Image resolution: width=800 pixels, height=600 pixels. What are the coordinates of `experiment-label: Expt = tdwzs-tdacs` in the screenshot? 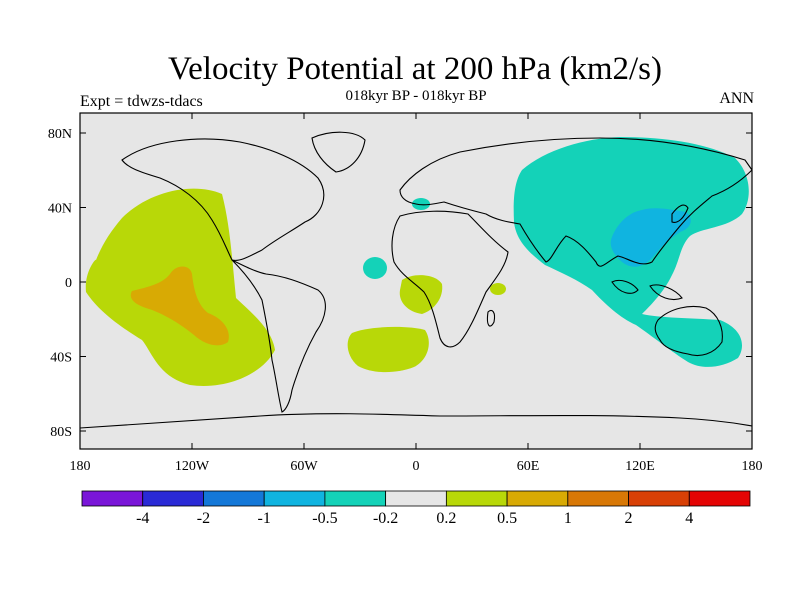 It's located at (141, 101).